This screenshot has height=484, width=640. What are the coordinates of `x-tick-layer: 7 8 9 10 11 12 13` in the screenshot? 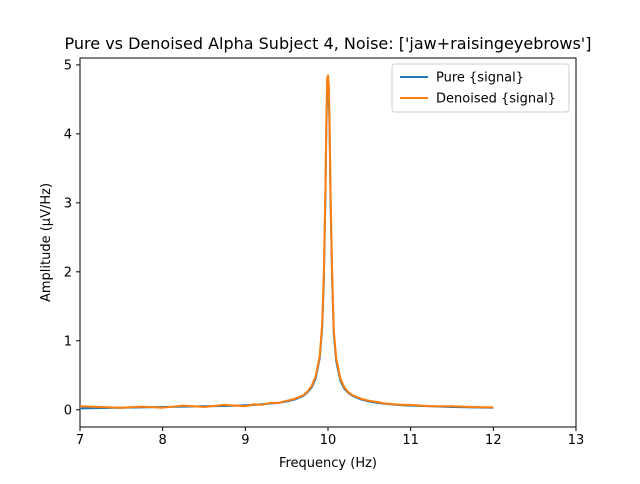 It's located at (330, 437).